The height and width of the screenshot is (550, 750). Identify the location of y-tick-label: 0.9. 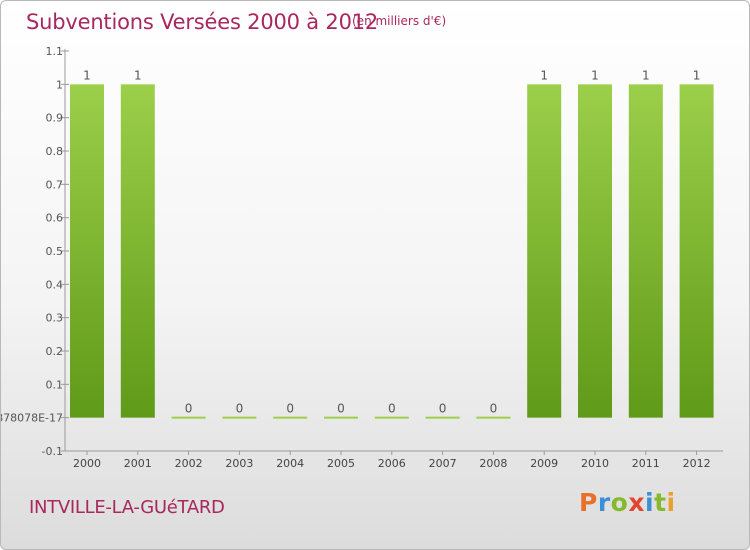
(55, 118).